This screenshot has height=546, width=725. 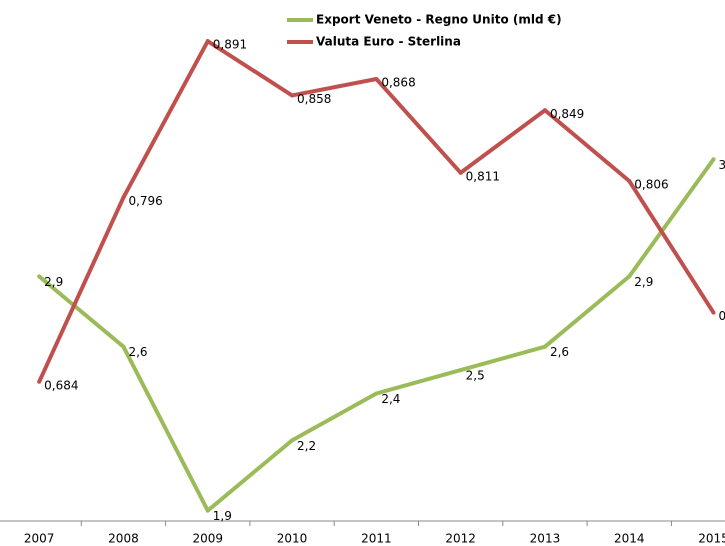 What do you see at coordinates (567, 114) in the screenshot?
I see `data-label: 0,849` at bounding box center [567, 114].